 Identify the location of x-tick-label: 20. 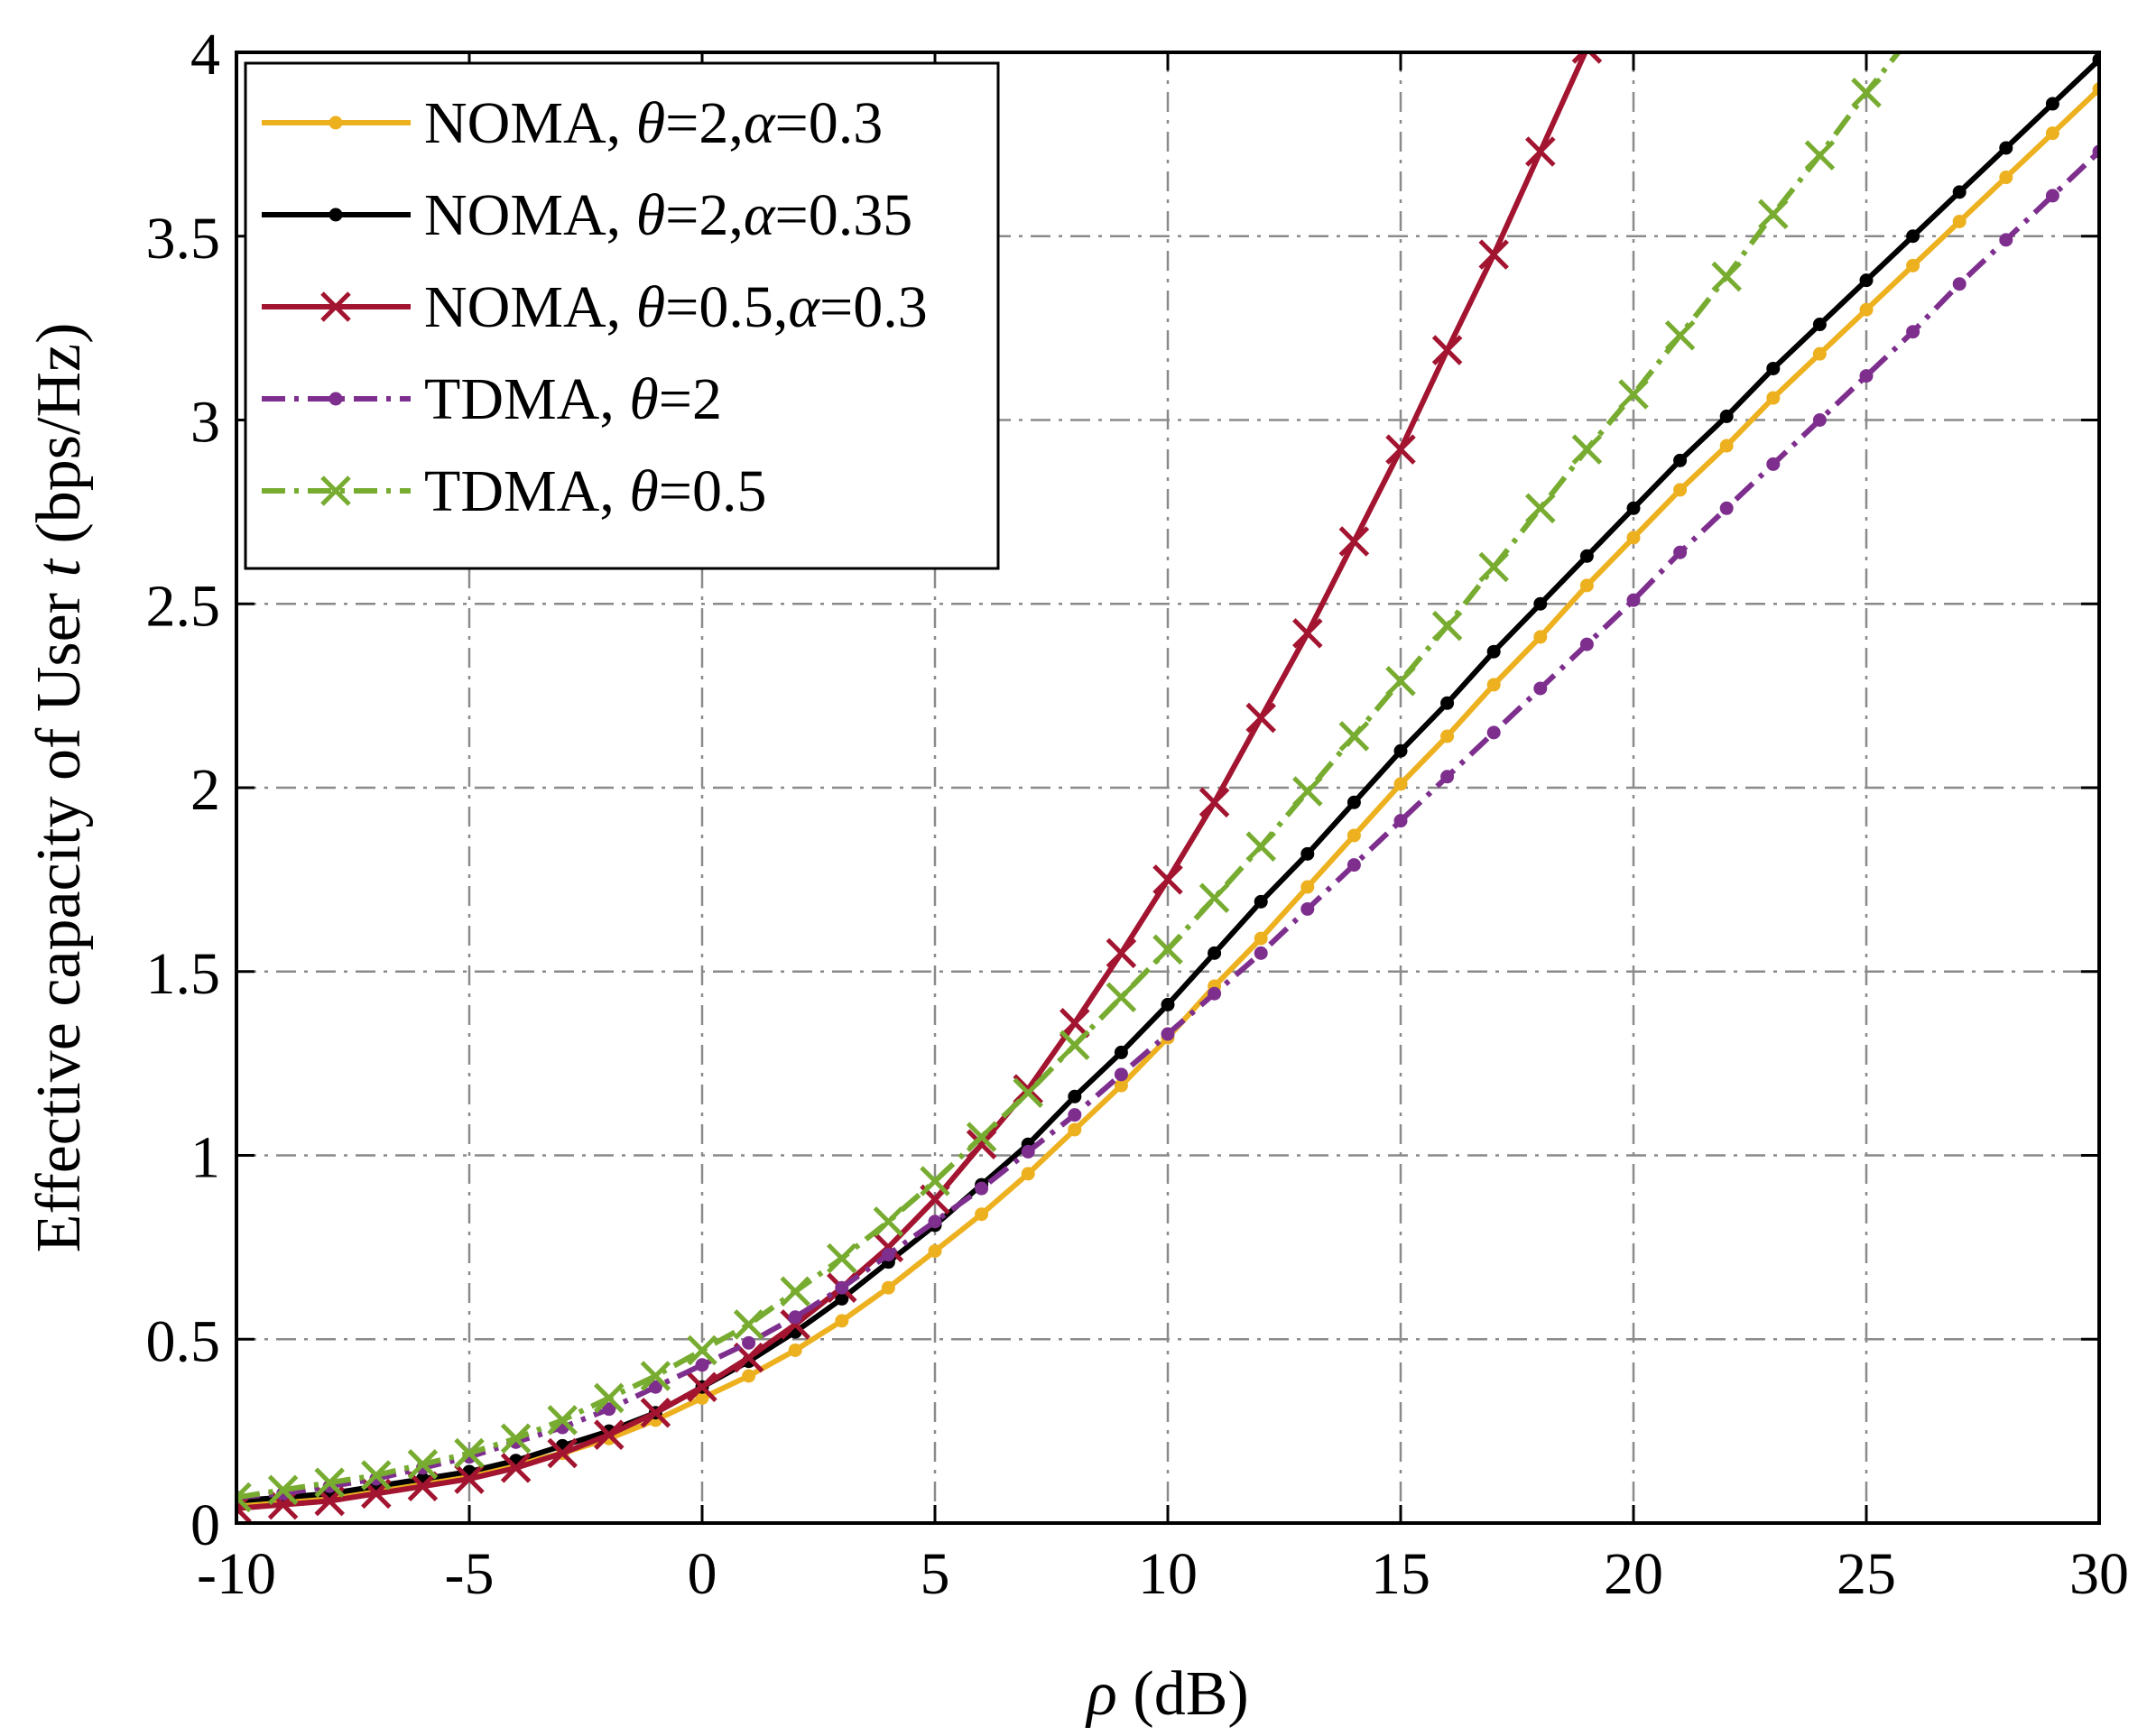
(1633, 1574).